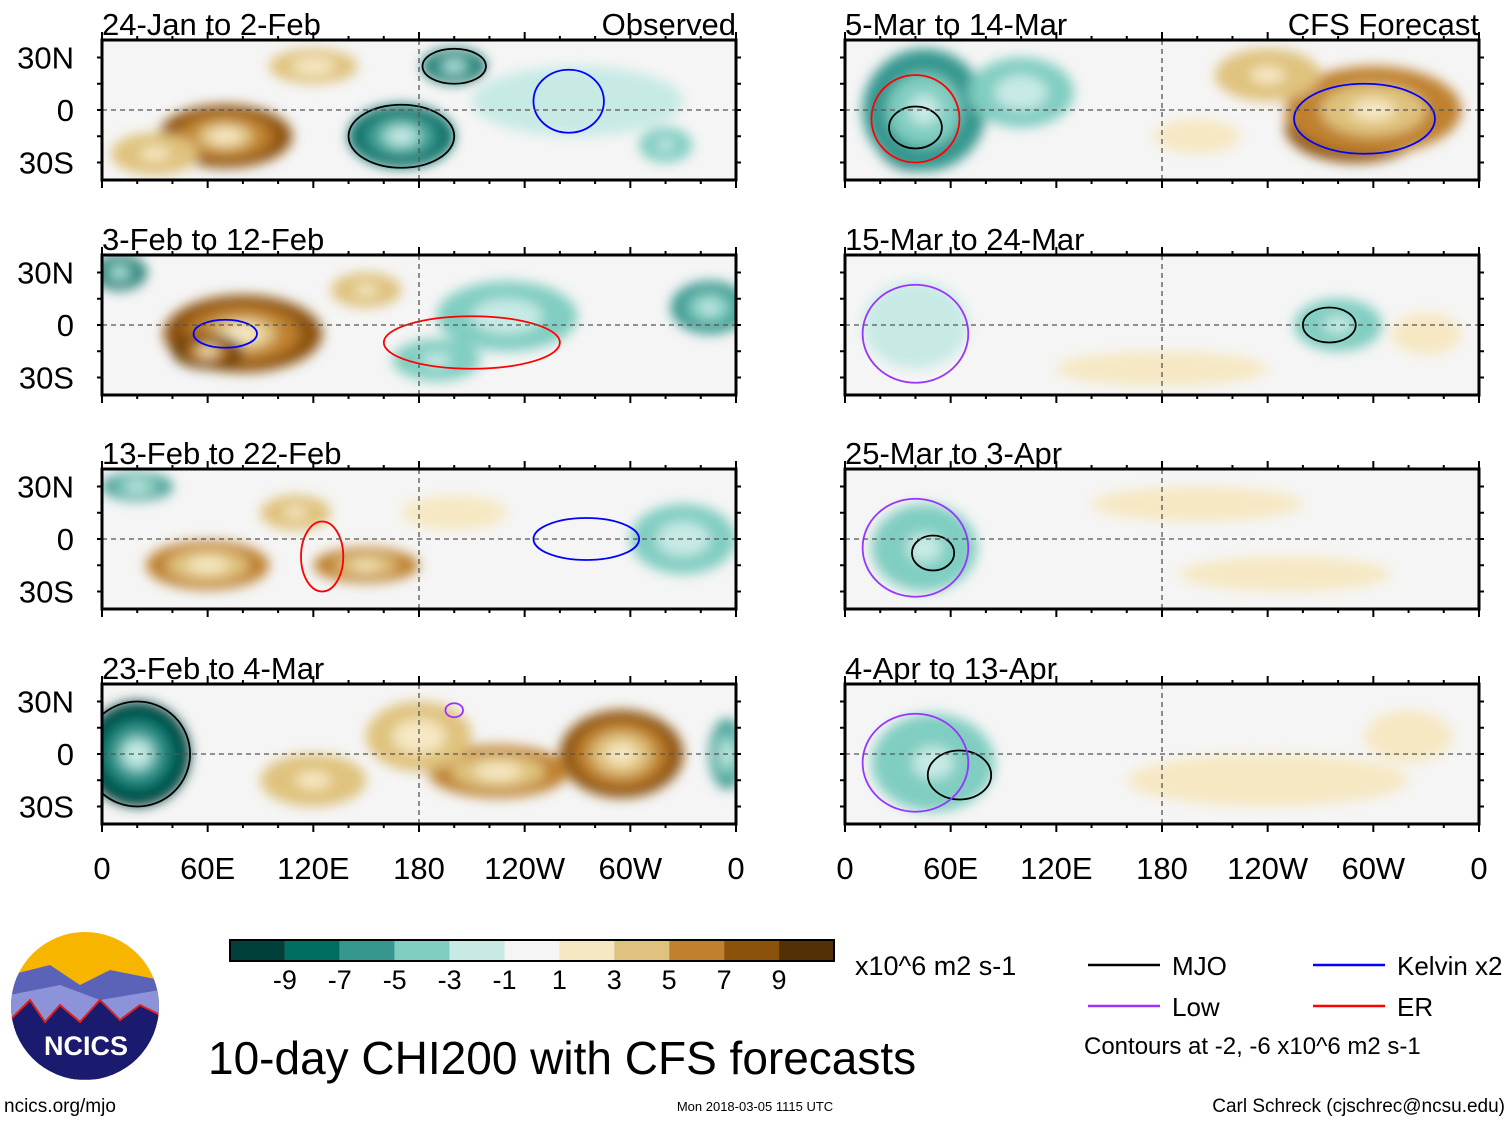 This screenshot has width=1510, height=1121. I want to click on footer-timestamp: Mon 2018-03-05 1115 UTC, so click(755, 1106).